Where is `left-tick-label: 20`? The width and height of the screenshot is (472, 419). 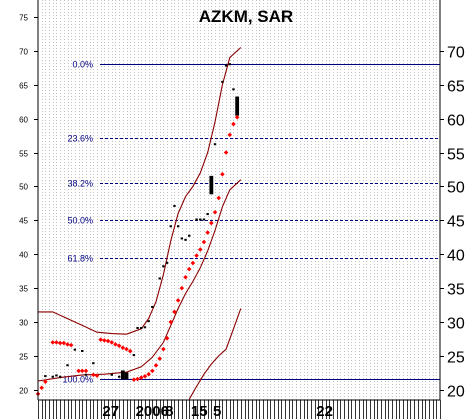
left-tick-label: 20 is located at coordinates (23, 391).